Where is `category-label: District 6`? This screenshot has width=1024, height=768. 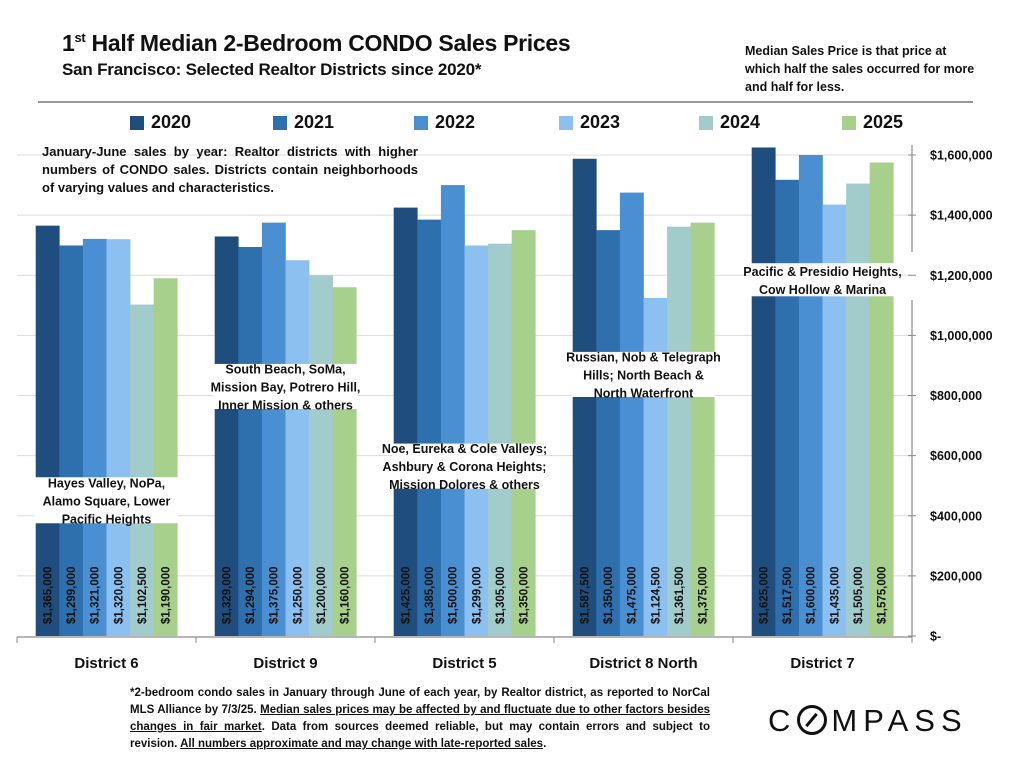
category-label: District 6 is located at coordinates (106, 663).